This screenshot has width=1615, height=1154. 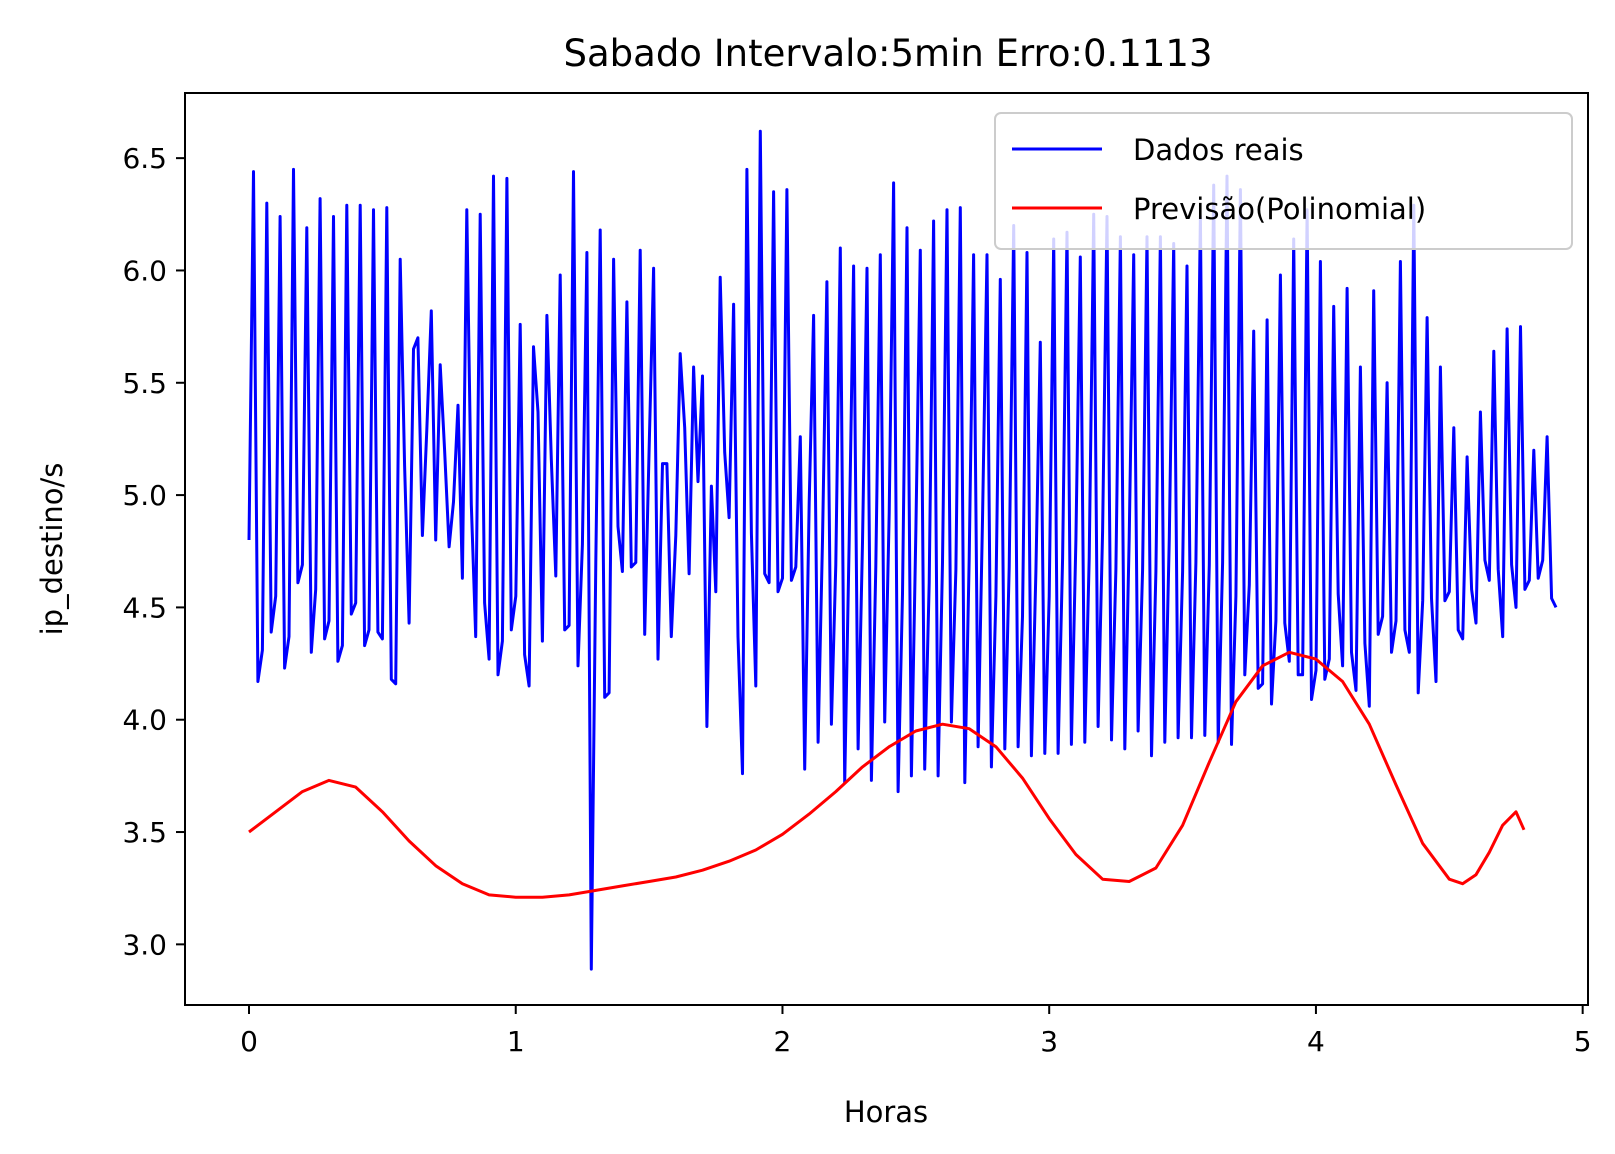 What do you see at coordinates (144, 383) in the screenshot?
I see `y-tick-label: 5.5` at bounding box center [144, 383].